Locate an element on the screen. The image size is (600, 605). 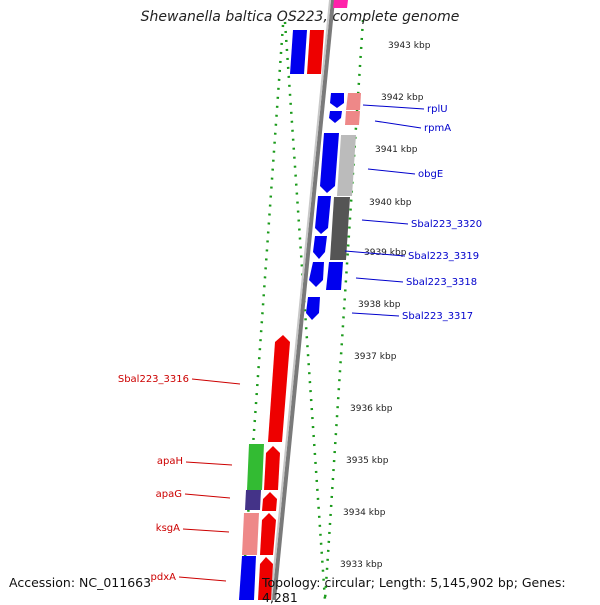
gene-label: ksgA is located at coordinates (168, 528).